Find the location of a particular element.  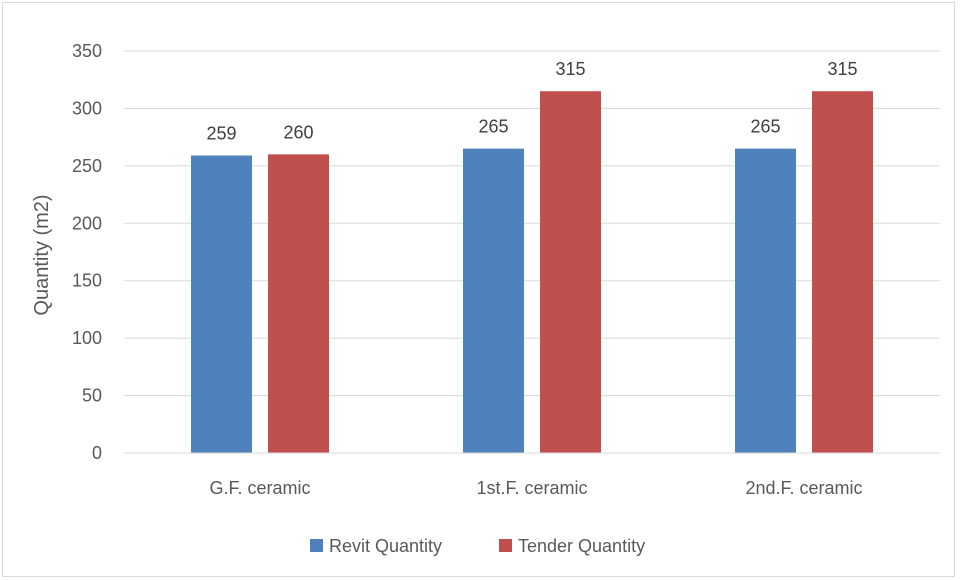

legend-label: Revit Quantity is located at coordinates (385, 546).